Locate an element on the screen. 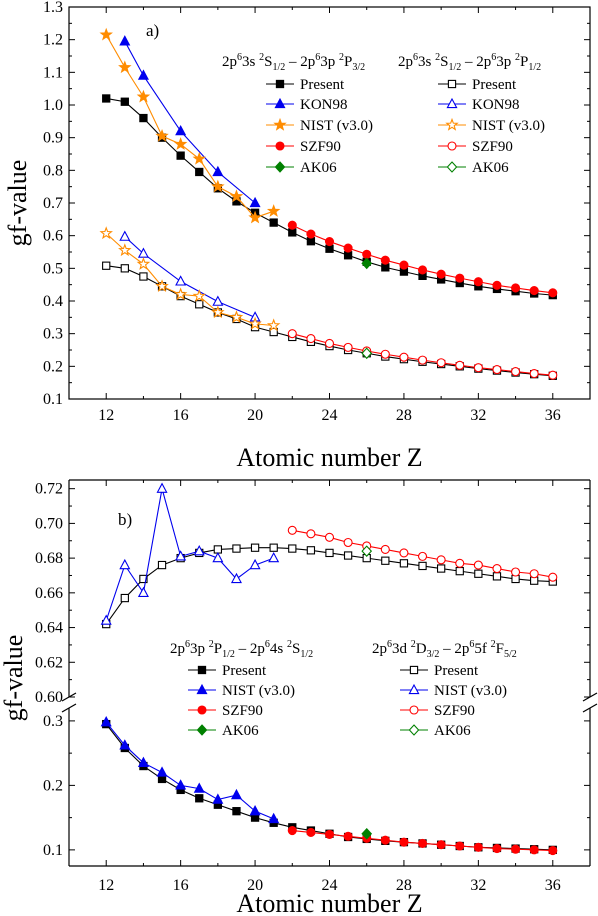 The image size is (598, 916). x-tick-label: 28 is located at coordinates (404, 415).